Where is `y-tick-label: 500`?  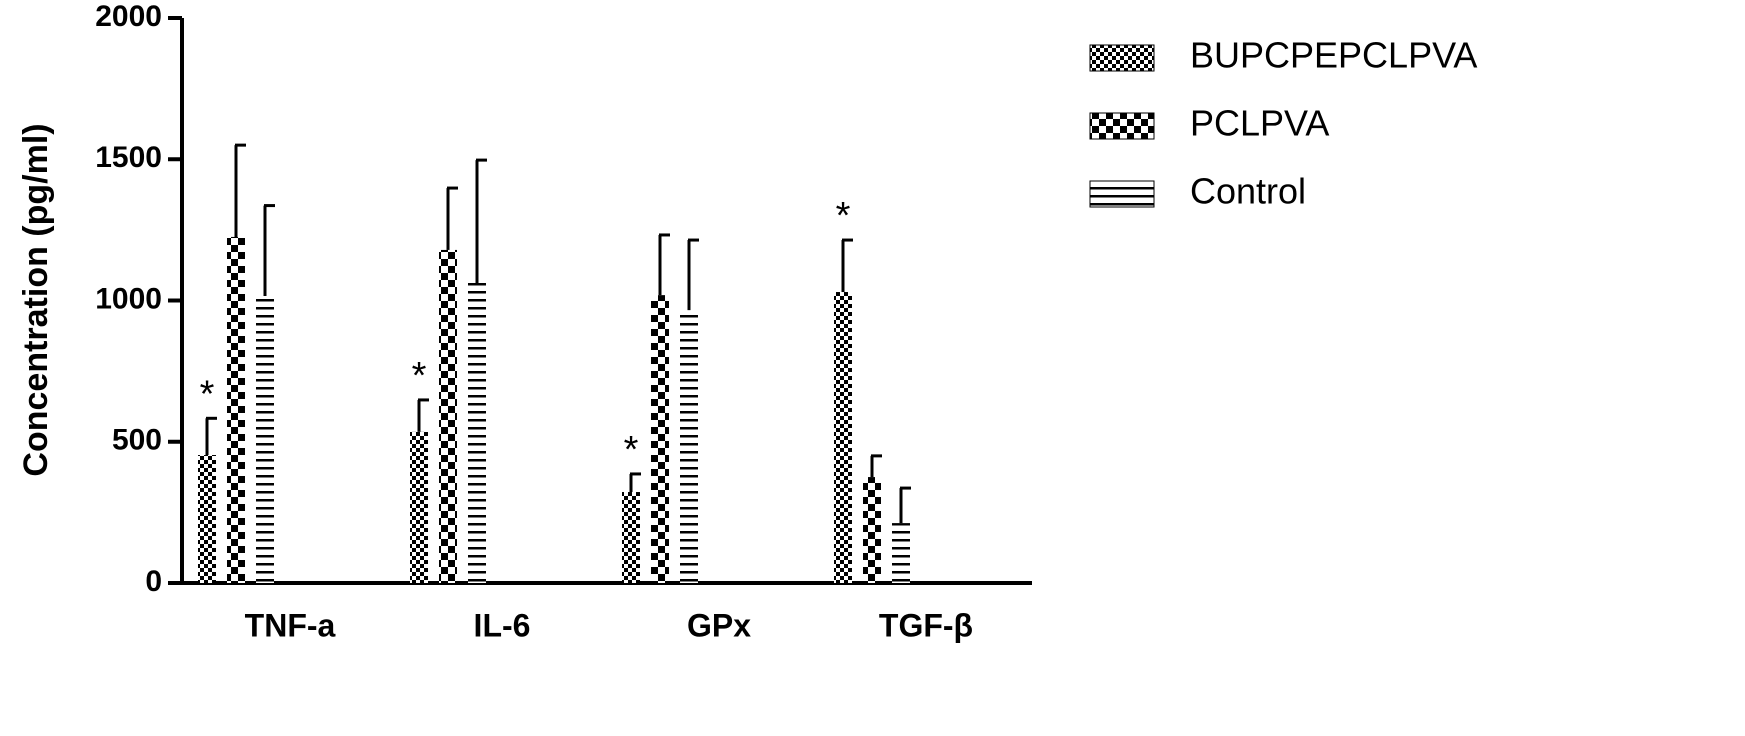 y-tick-label: 500 is located at coordinates (137, 440).